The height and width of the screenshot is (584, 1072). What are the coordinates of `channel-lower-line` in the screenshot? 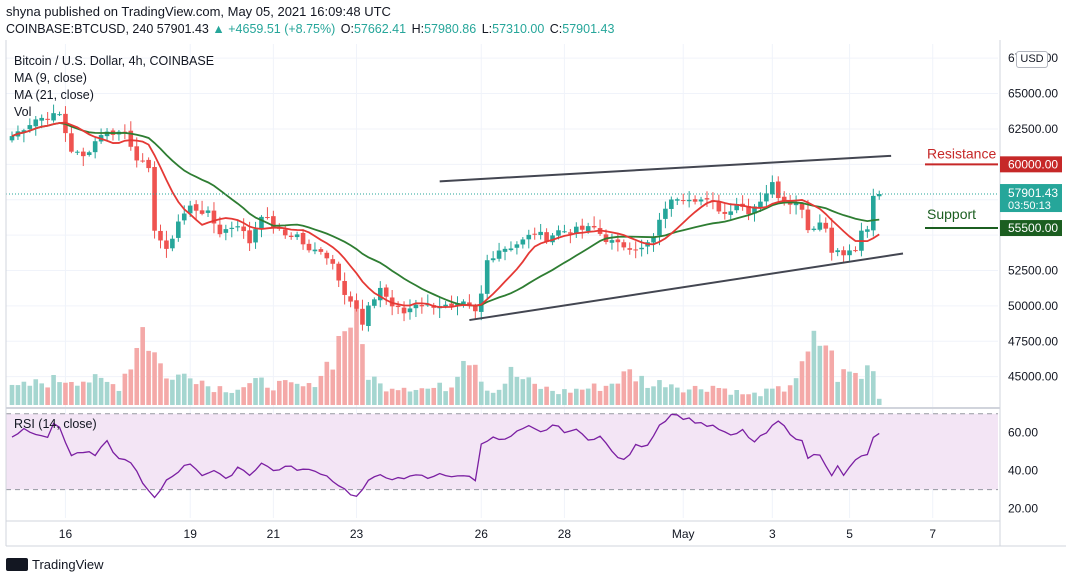 It's located at (686, 287).